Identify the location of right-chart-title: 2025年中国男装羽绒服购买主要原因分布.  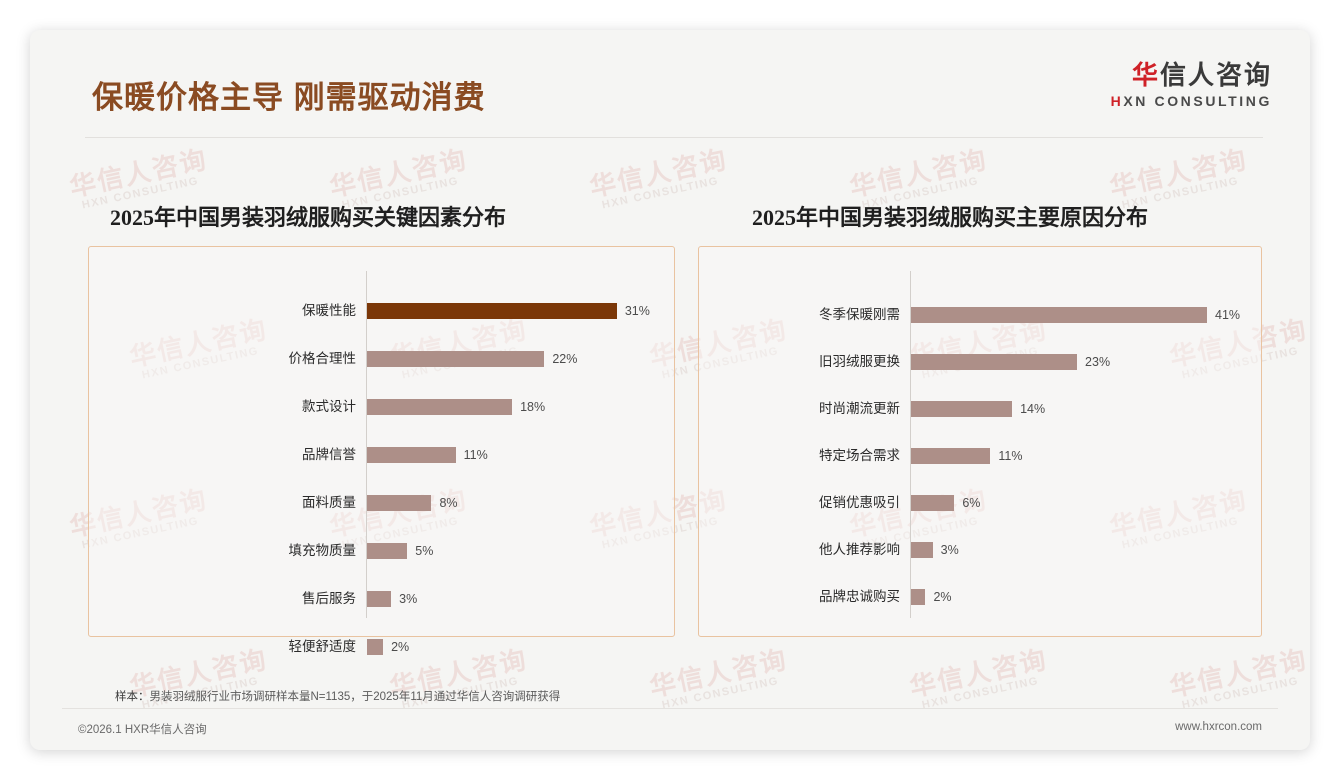
(950, 217).